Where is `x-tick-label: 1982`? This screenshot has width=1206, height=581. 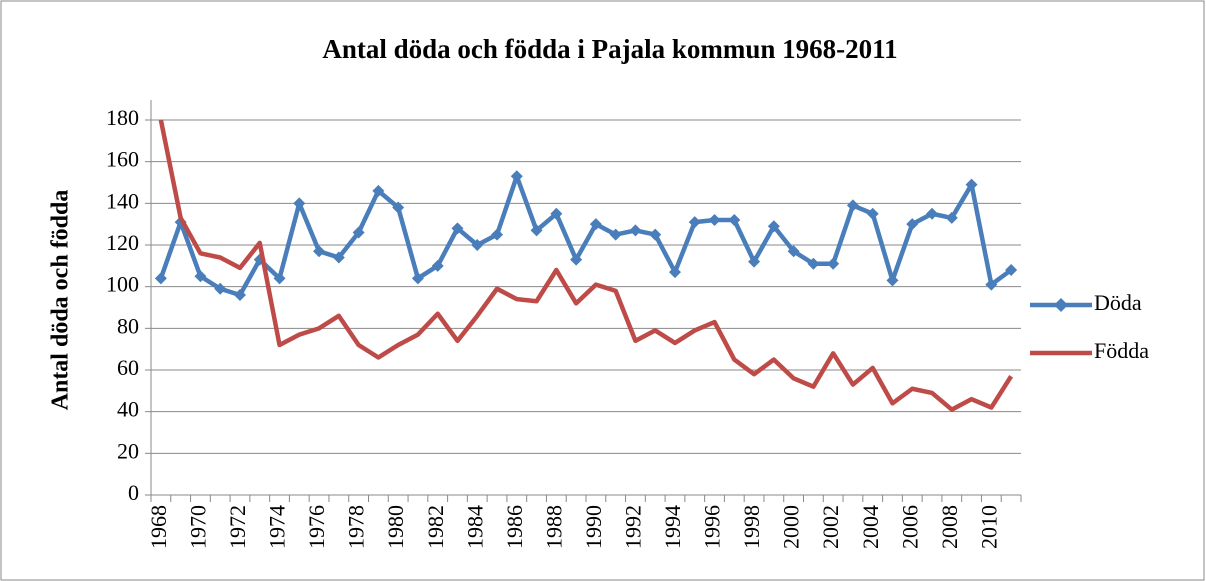 x-tick-label: 1982 is located at coordinates (435, 527).